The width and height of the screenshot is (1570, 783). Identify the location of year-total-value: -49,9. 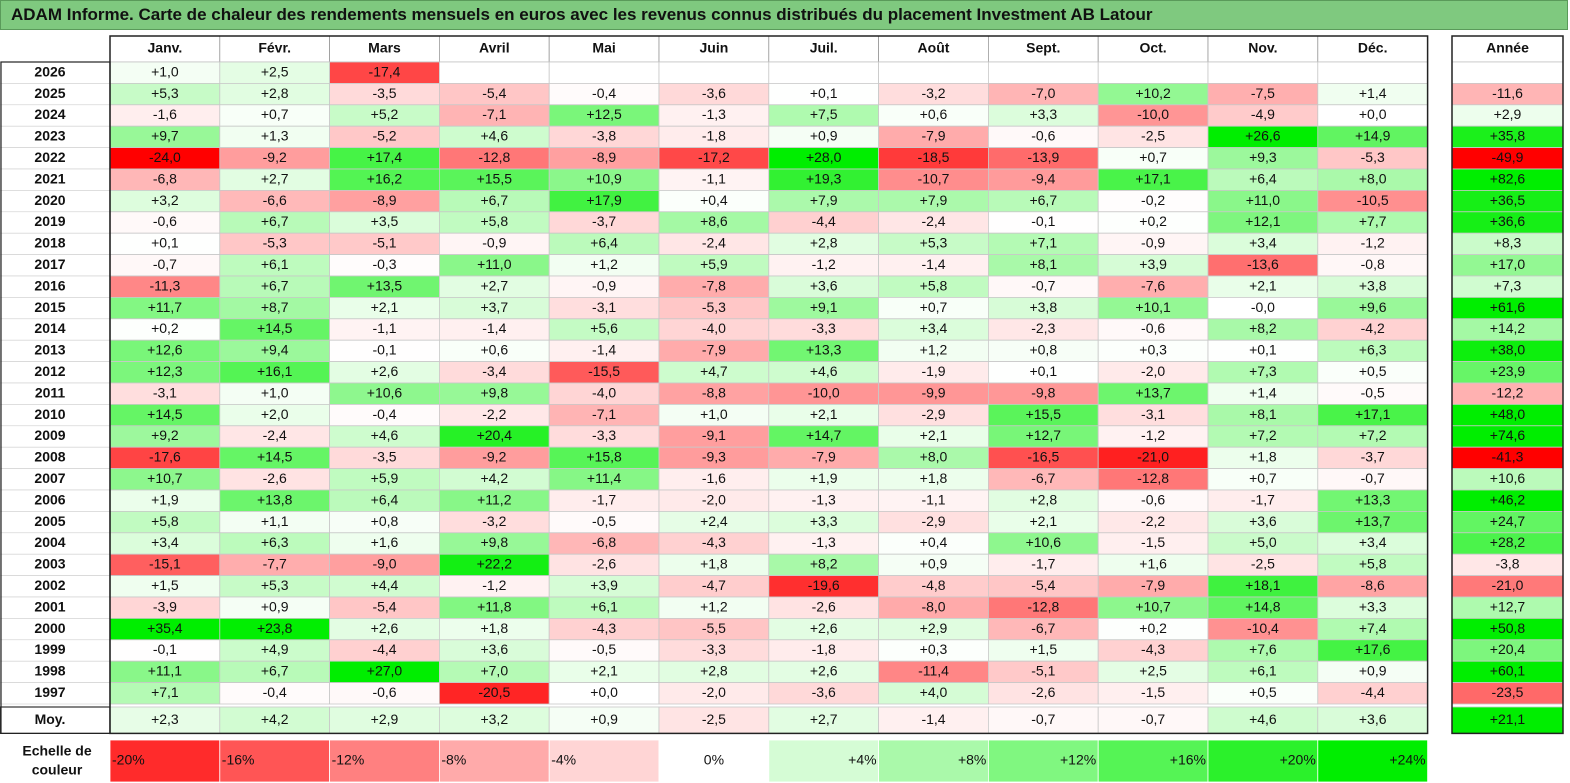
(1508, 157).